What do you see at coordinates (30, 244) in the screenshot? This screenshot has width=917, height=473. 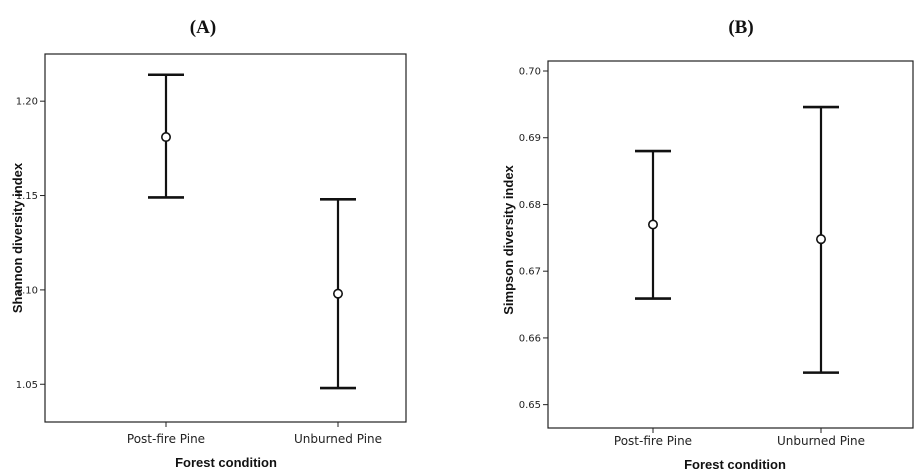 I see `panel-a-y-axis: 1.05 1.10 1.15 1.20` at bounding box center [30, 244].